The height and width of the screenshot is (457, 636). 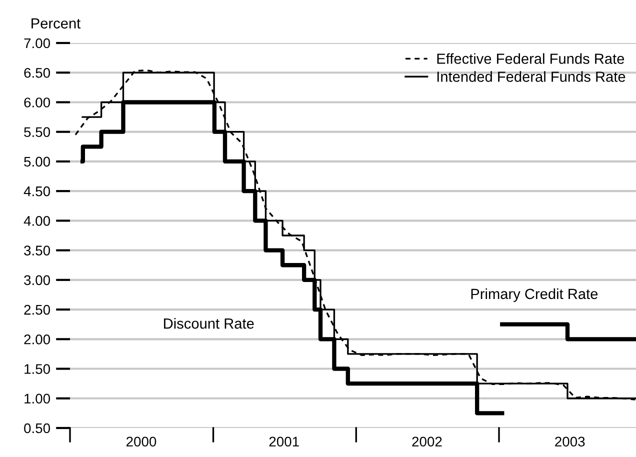 I want to click on legend-label: Effective Federal Funds Rate, so click(x=530, y=58).